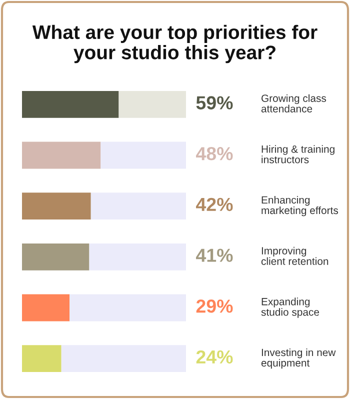  I want to click on chart-title: What are your top priorities for your studio this year?, so click(175, 44).